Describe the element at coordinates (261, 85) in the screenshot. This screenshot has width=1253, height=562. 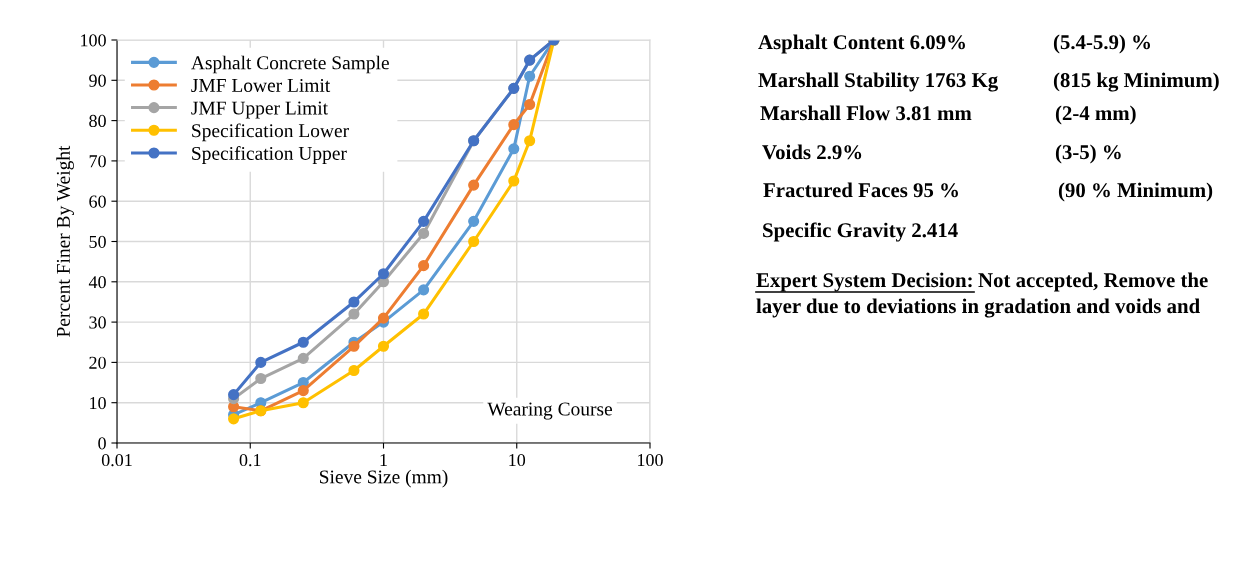
I see `legend-label: JMF Lower Limit` at that location.